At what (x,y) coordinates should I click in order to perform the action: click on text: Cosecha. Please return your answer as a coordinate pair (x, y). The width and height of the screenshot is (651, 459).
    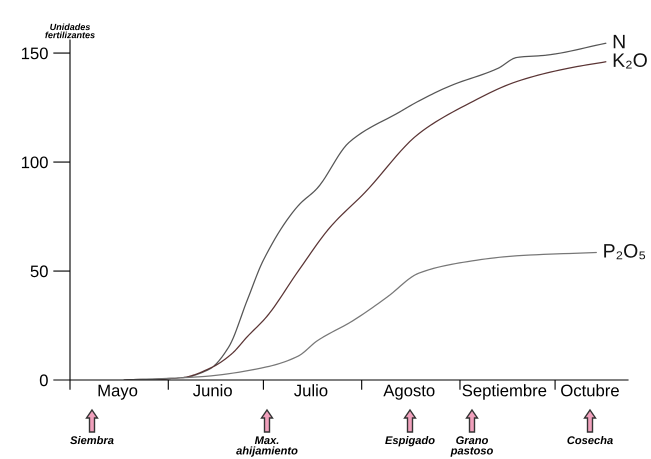
    Looking at the image, I should click on (590, 440).